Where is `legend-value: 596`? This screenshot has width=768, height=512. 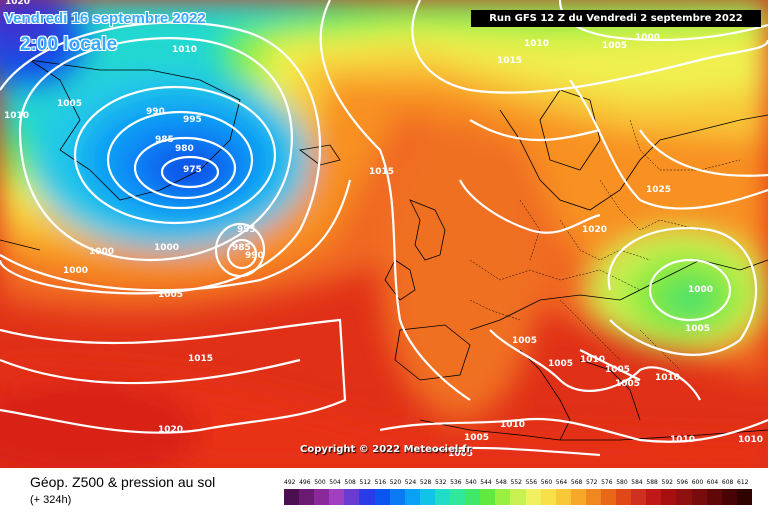
legend-value: 596 is located at coordinates (682, 482).